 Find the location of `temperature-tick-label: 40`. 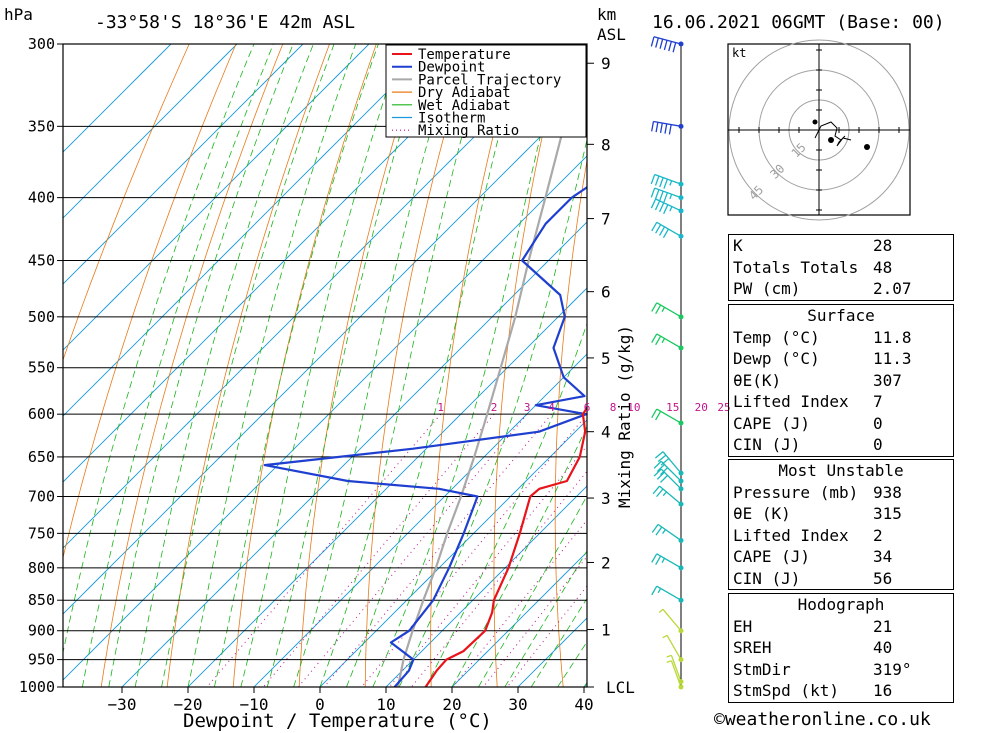

temperature-tick-label: 40 is located at coordinates (583, 704).